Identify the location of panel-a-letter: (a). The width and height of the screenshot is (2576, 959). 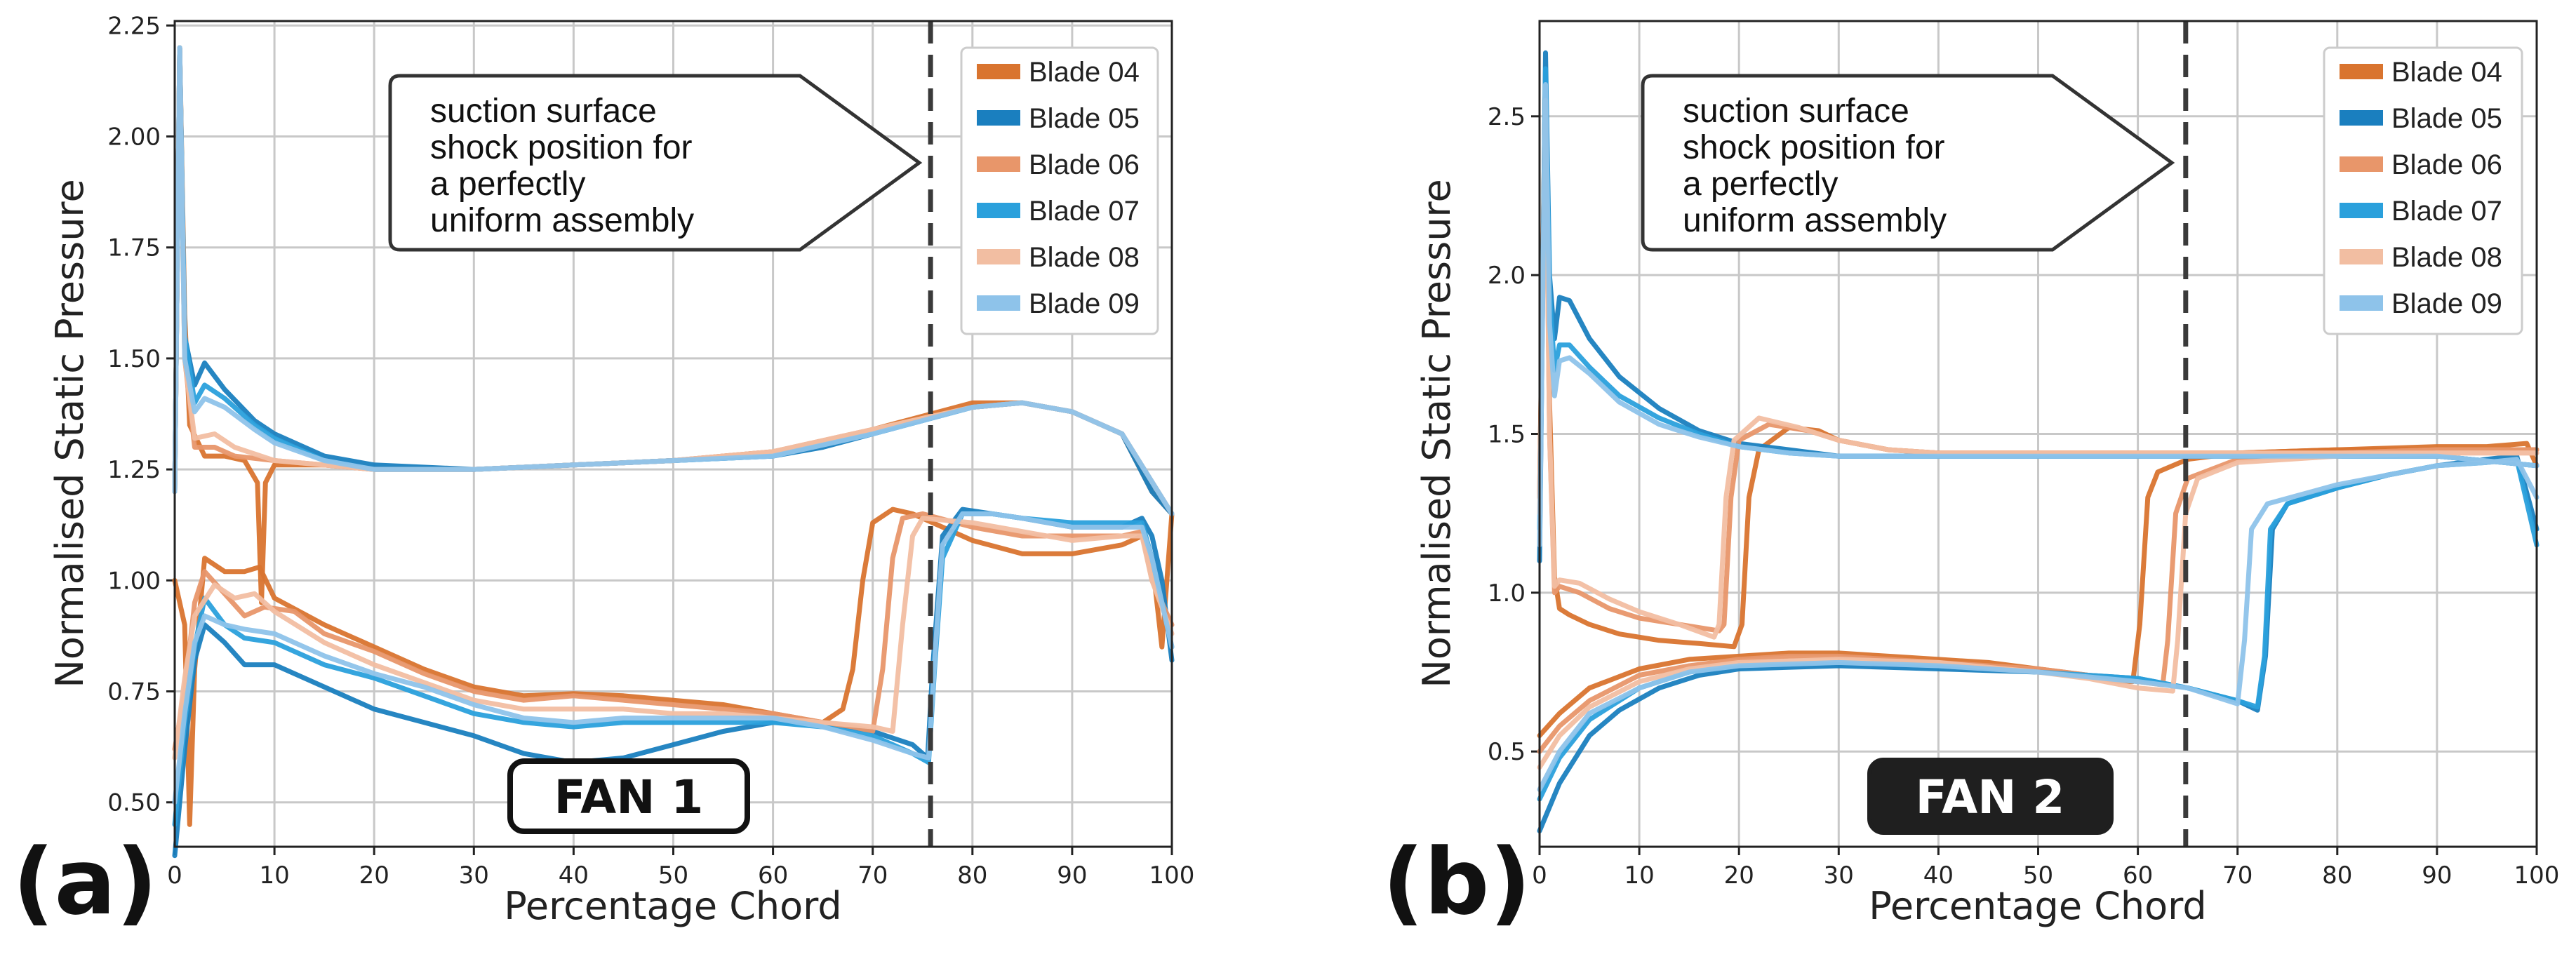
(85, 882).